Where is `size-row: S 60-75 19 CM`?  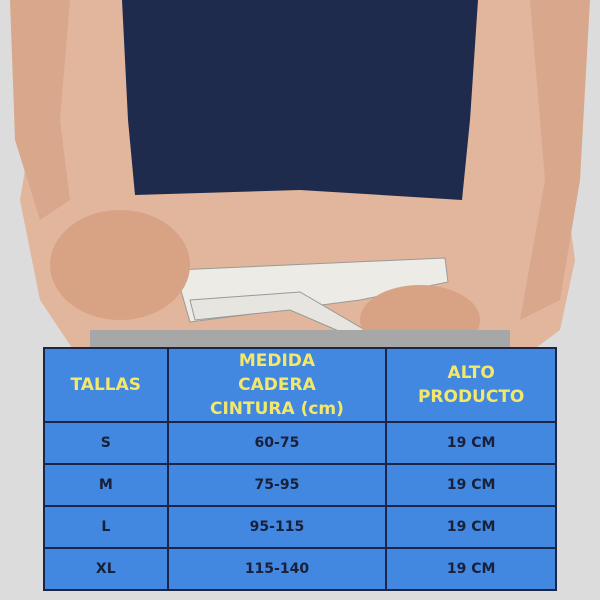 size-row: S 60-75 19 CM is located at coordinates (300, 443).